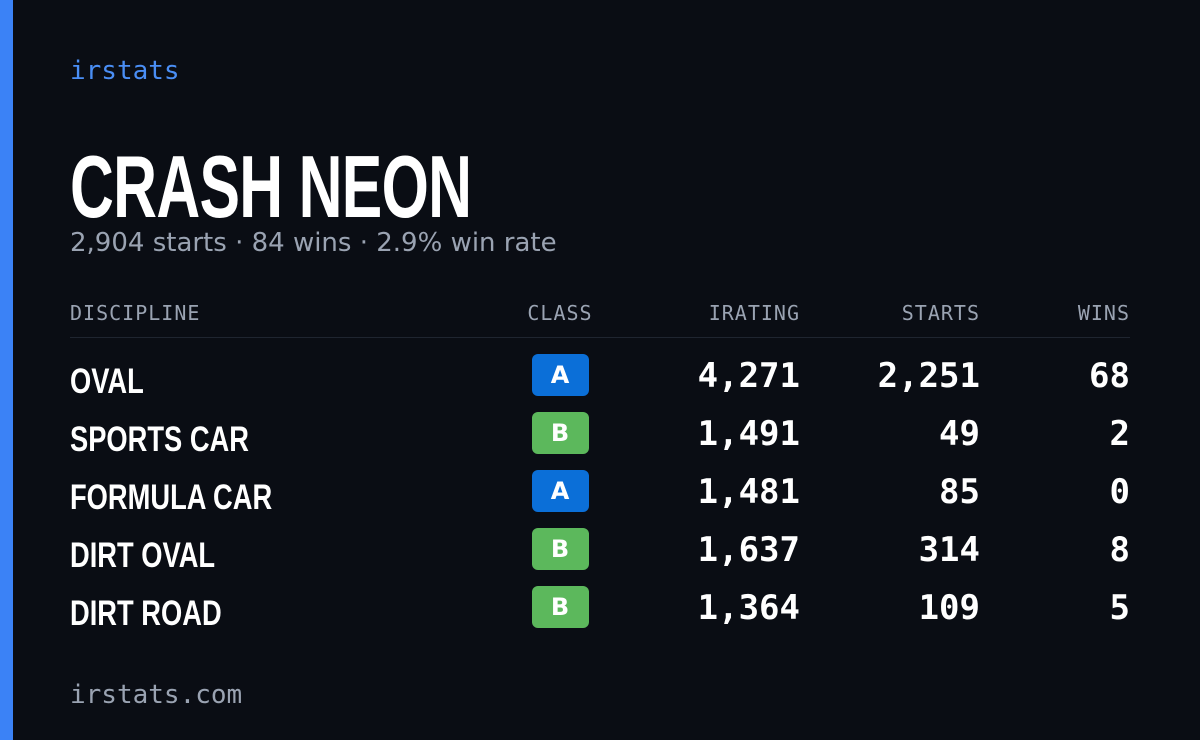  Describe the element at coordinates (171, 497) in the screenshot. I see `discipline: FORMULA CAR` at that location.